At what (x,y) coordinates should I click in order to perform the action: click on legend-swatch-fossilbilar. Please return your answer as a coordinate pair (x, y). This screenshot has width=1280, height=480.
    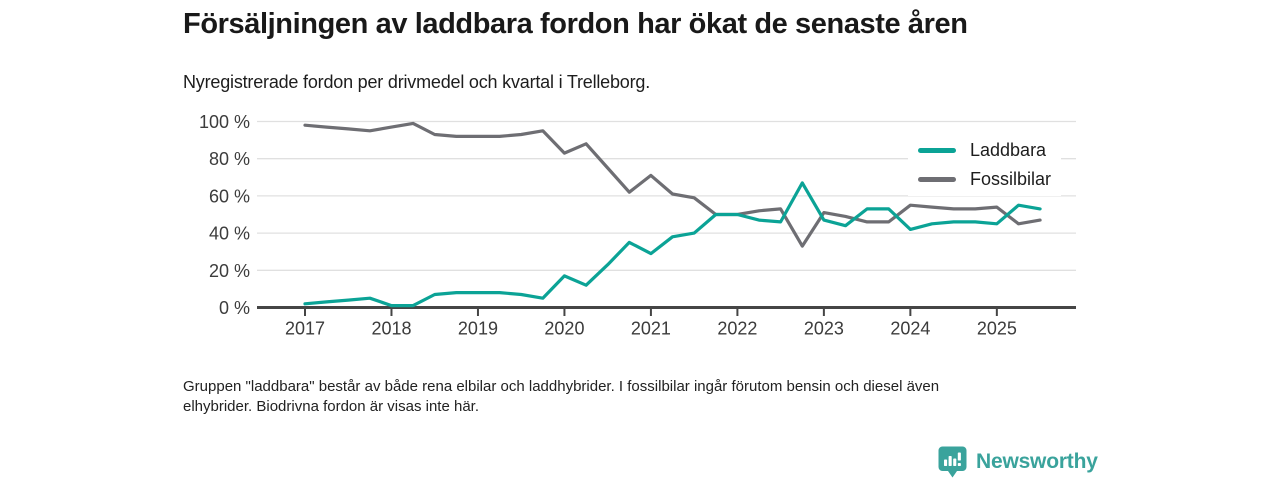
    Looking at the image, I should click on (937, 179).